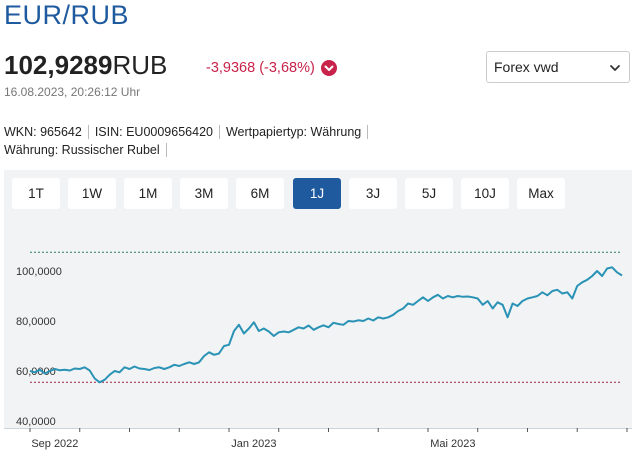  I want to click on price-currency: RUB, so click(140, 65).